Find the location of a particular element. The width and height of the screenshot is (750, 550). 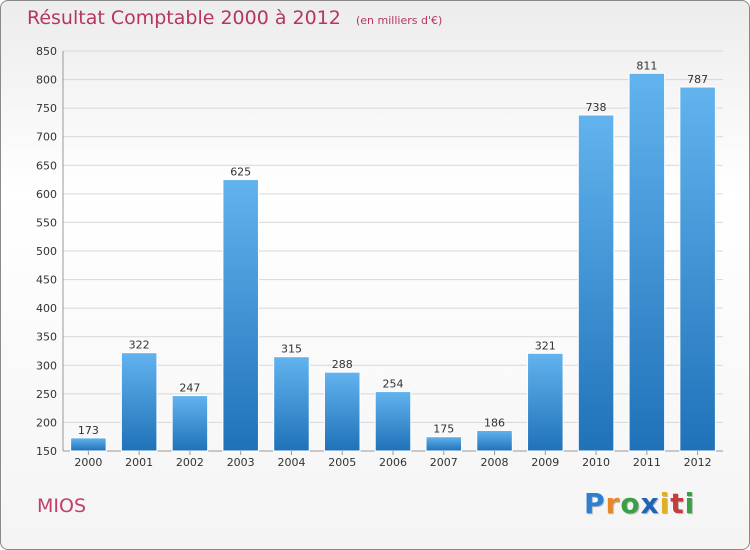

logo-letter: r is located at coordinates (613, 503).